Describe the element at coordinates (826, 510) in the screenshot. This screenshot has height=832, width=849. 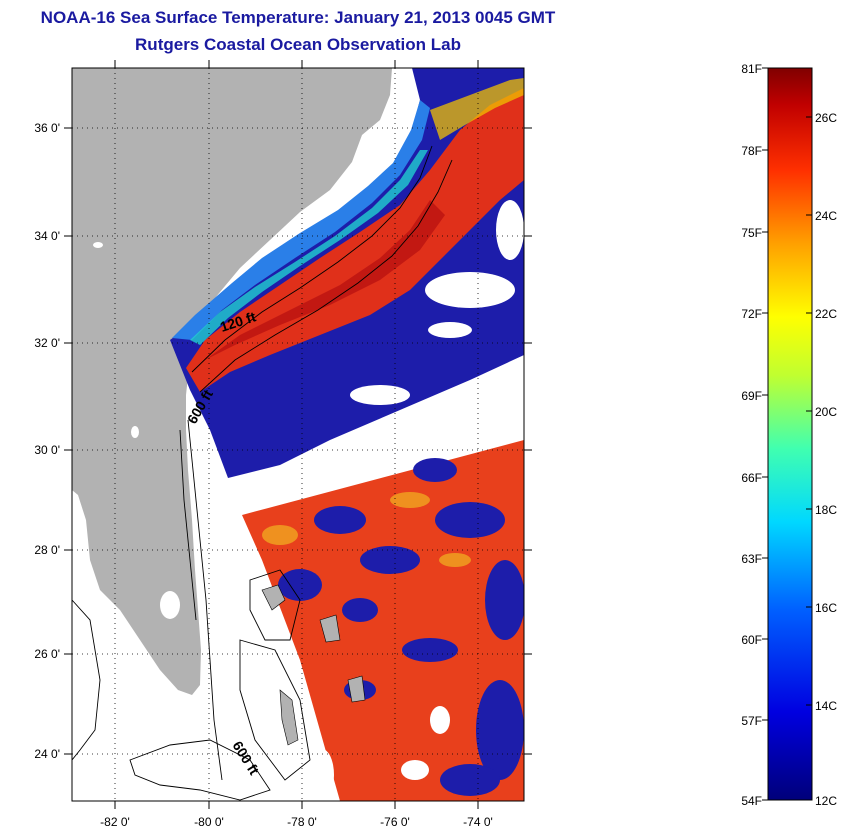
I see `colorbar-label-c: 18C` at that location.